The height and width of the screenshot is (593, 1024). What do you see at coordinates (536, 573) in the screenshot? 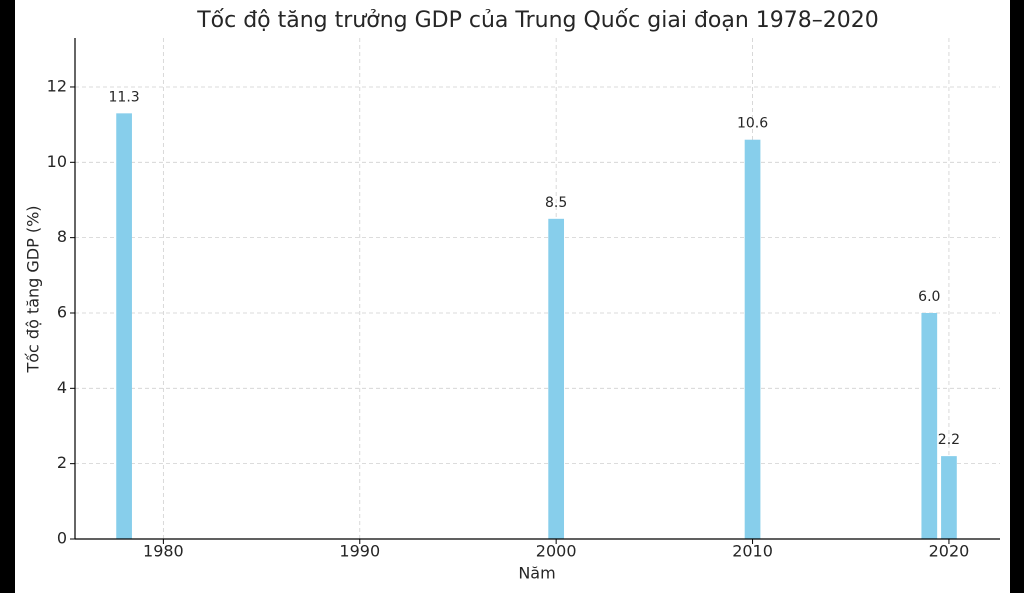
I see `x-axis-label: Năm` at bounding box center [536, 573].